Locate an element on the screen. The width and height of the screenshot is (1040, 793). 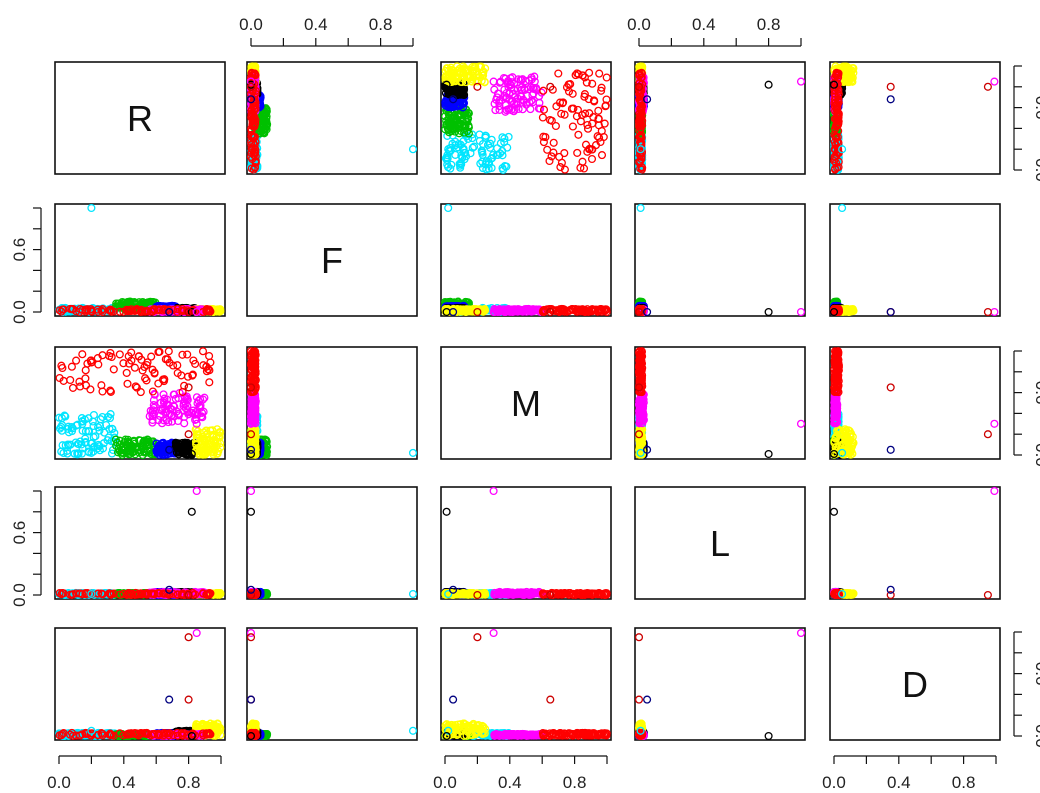
panel-F-D is located at coordinates (915, 260).